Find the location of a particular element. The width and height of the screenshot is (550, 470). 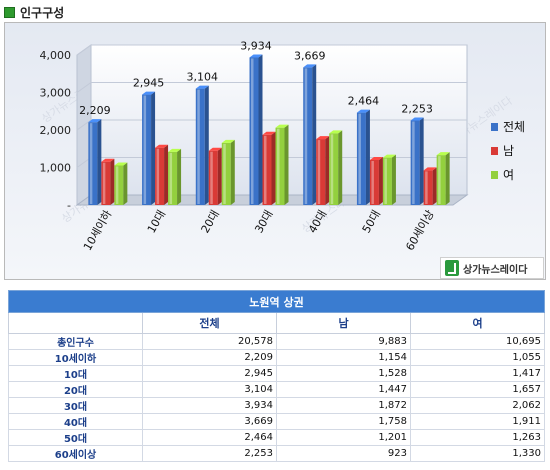

cell-male: 923 is located at coordinates (343, 453).